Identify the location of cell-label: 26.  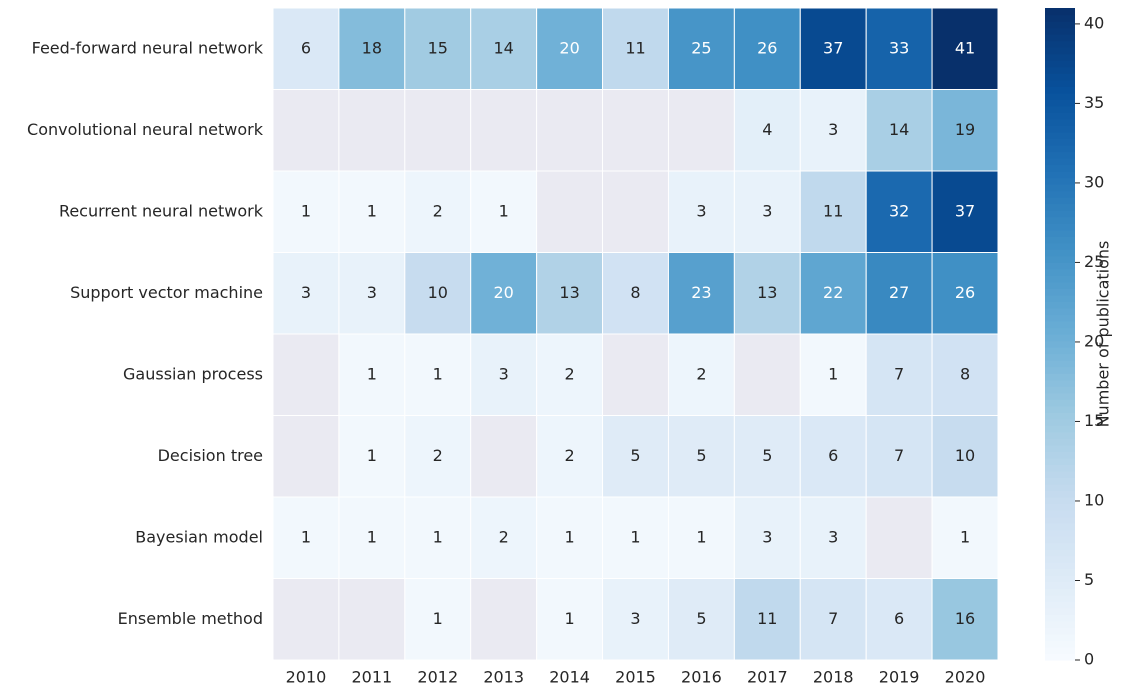
(767, 47).